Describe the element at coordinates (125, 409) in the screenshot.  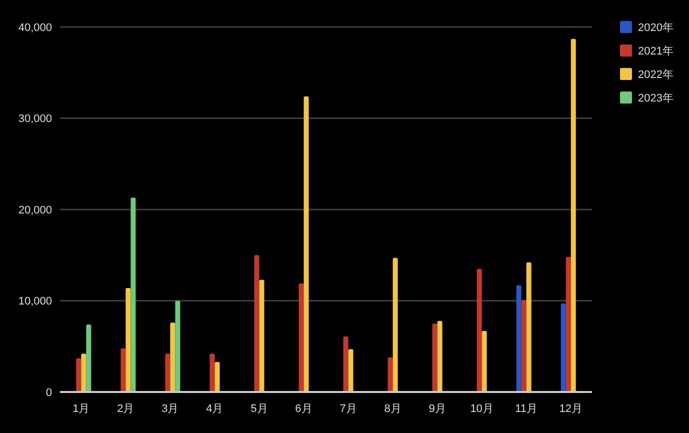
I see `x-tick-label: 2月` at that location.